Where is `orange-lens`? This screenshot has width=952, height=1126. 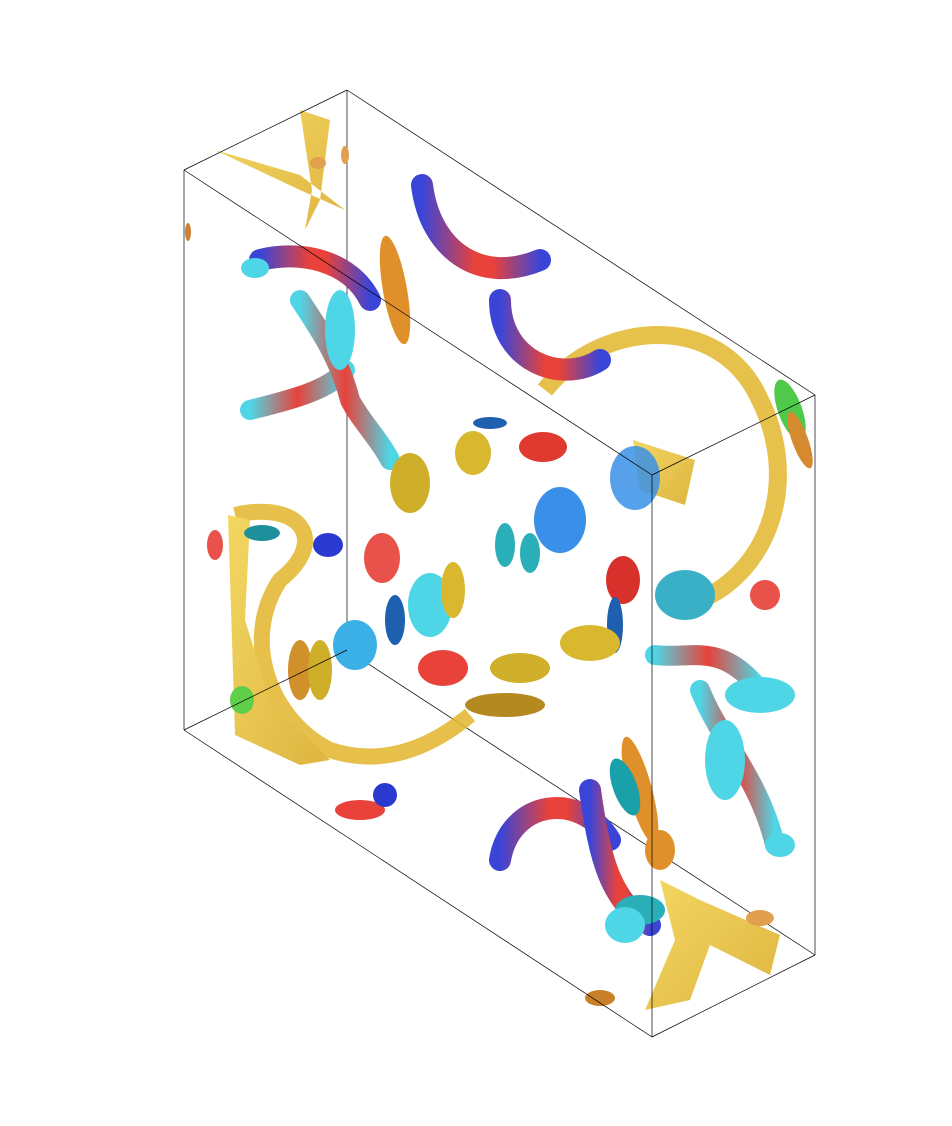
orange-lens is located at coordinates (395, 290).